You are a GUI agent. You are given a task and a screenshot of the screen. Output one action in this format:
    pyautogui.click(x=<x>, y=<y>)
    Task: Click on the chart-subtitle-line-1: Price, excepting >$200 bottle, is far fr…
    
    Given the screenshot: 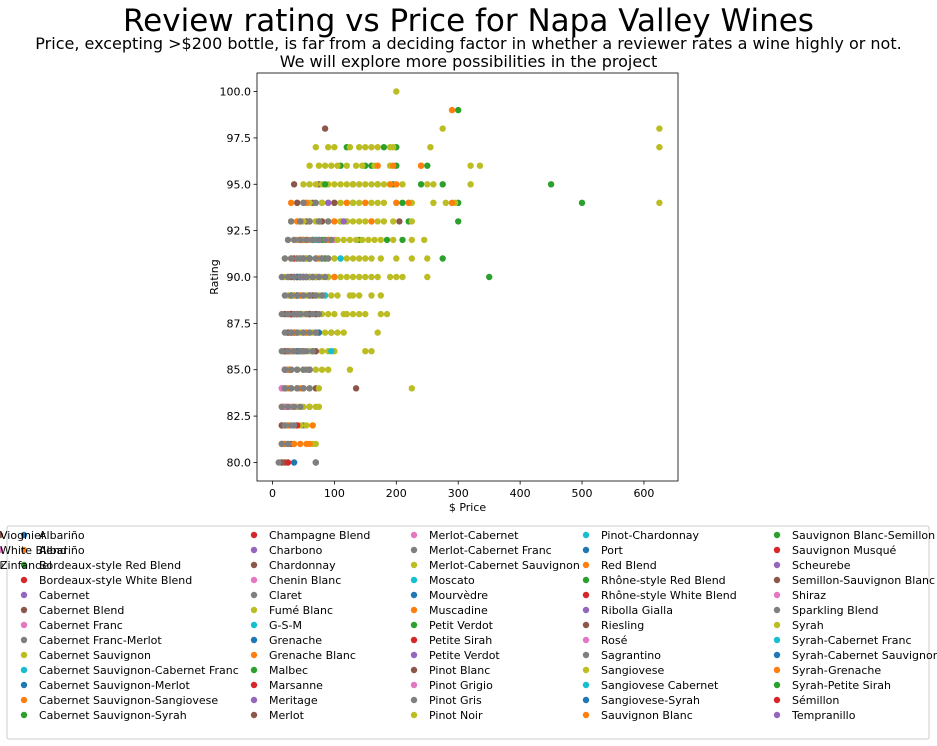 What is the action you would take?
    pyautogui.click(x=468, y=43)
    